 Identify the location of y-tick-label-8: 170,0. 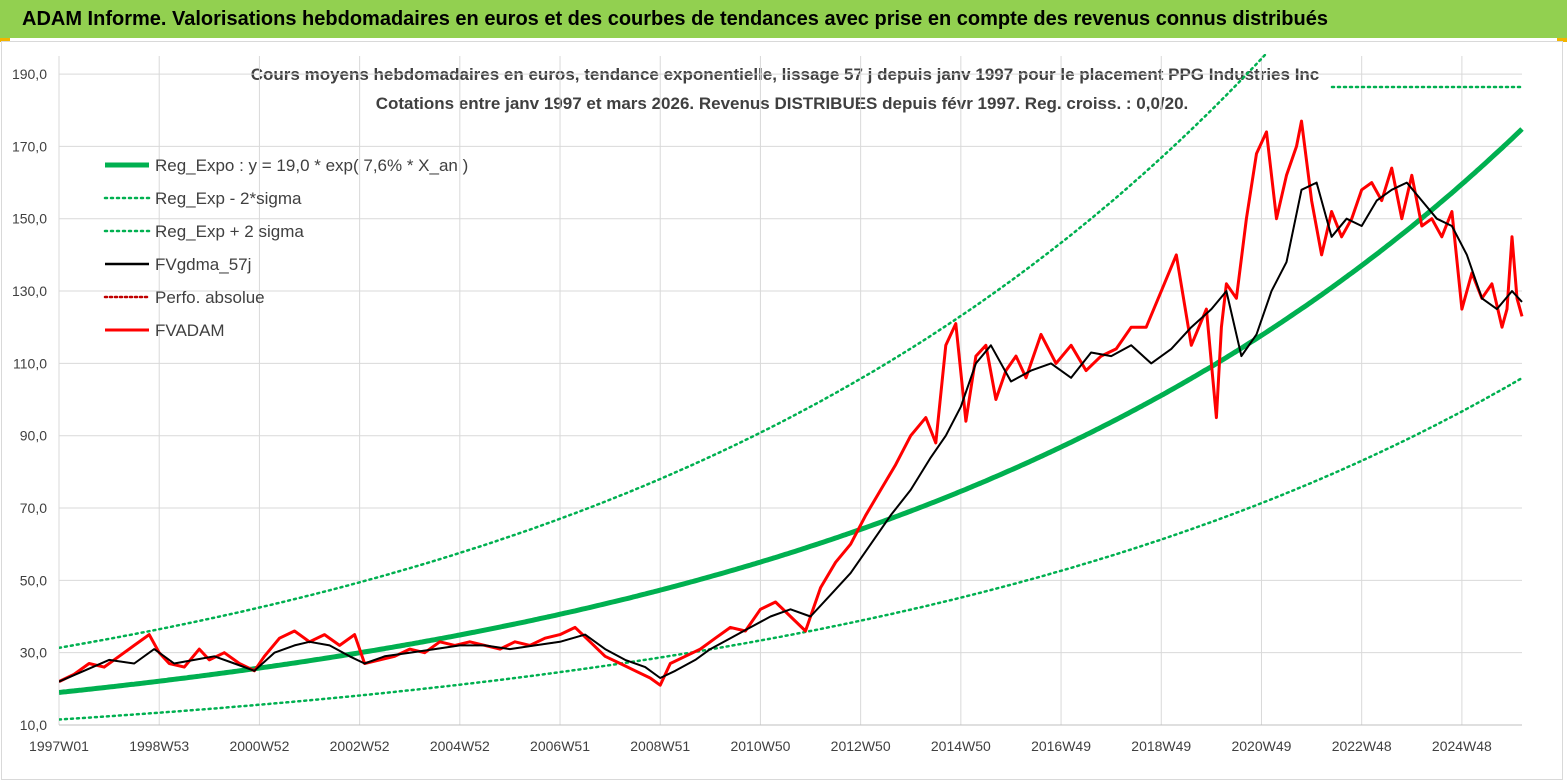
(29, 146).